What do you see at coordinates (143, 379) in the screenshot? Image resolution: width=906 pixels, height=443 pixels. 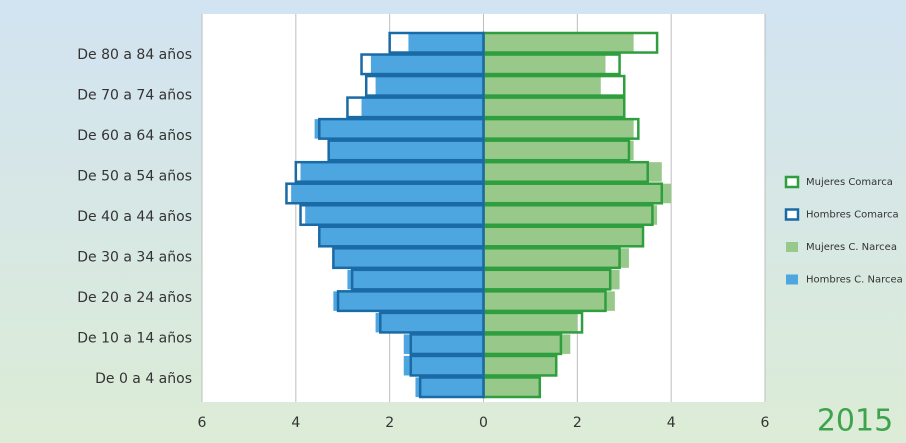 I see `y-tick-label: De 0 a 4 años` at bounding box center [143, 379].